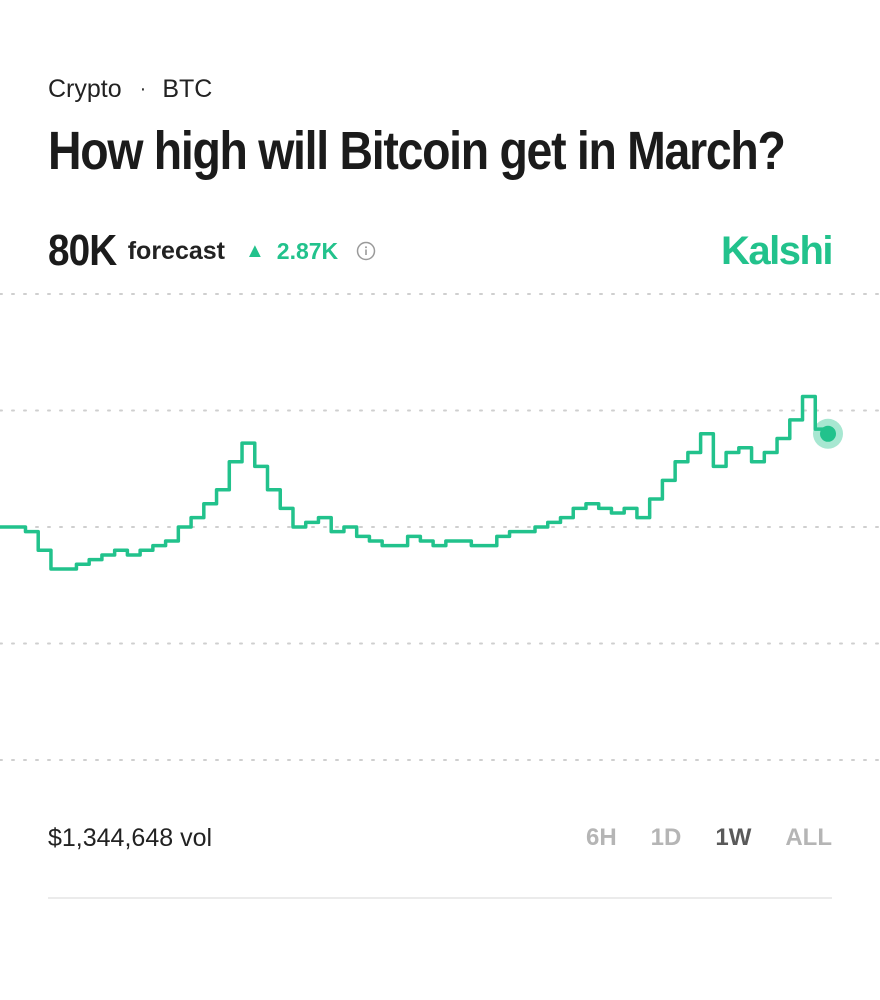 The height and width of the screenshot is (1000, 880). Describe the element at coordinates (791, 838) in the screenshot. I see `range-all-button: ALL` at that location.